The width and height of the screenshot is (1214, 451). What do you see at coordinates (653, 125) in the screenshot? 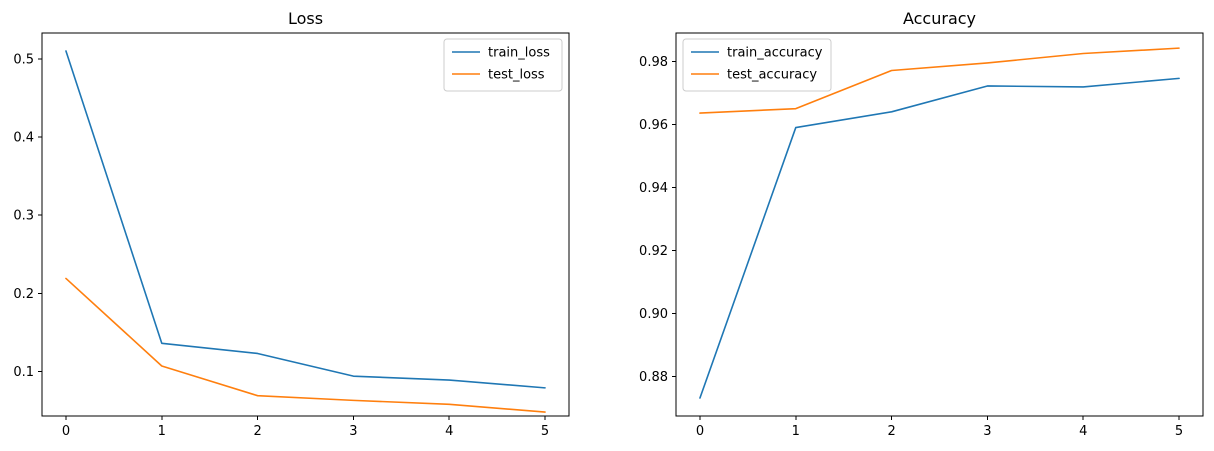
I see `y-tick-label: 0.96` at bounding box center [653, 125].